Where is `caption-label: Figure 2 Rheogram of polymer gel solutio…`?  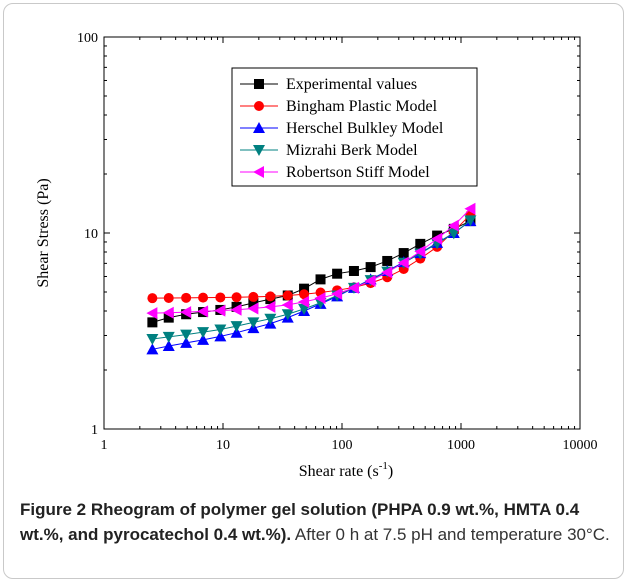 caption-label: Figure 2 Rheogram of polymer gel solutio… is located at coordinates (300, 522).